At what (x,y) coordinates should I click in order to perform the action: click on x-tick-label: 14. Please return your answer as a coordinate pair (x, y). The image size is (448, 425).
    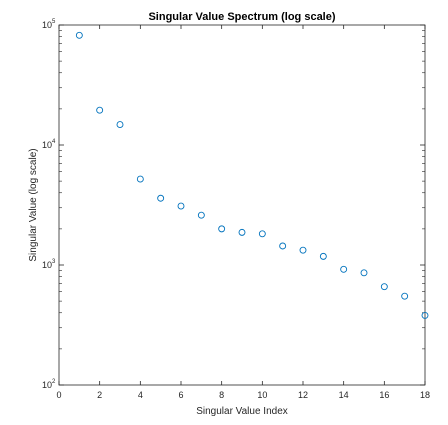
    Looking at the image, I should click on (344, 395).